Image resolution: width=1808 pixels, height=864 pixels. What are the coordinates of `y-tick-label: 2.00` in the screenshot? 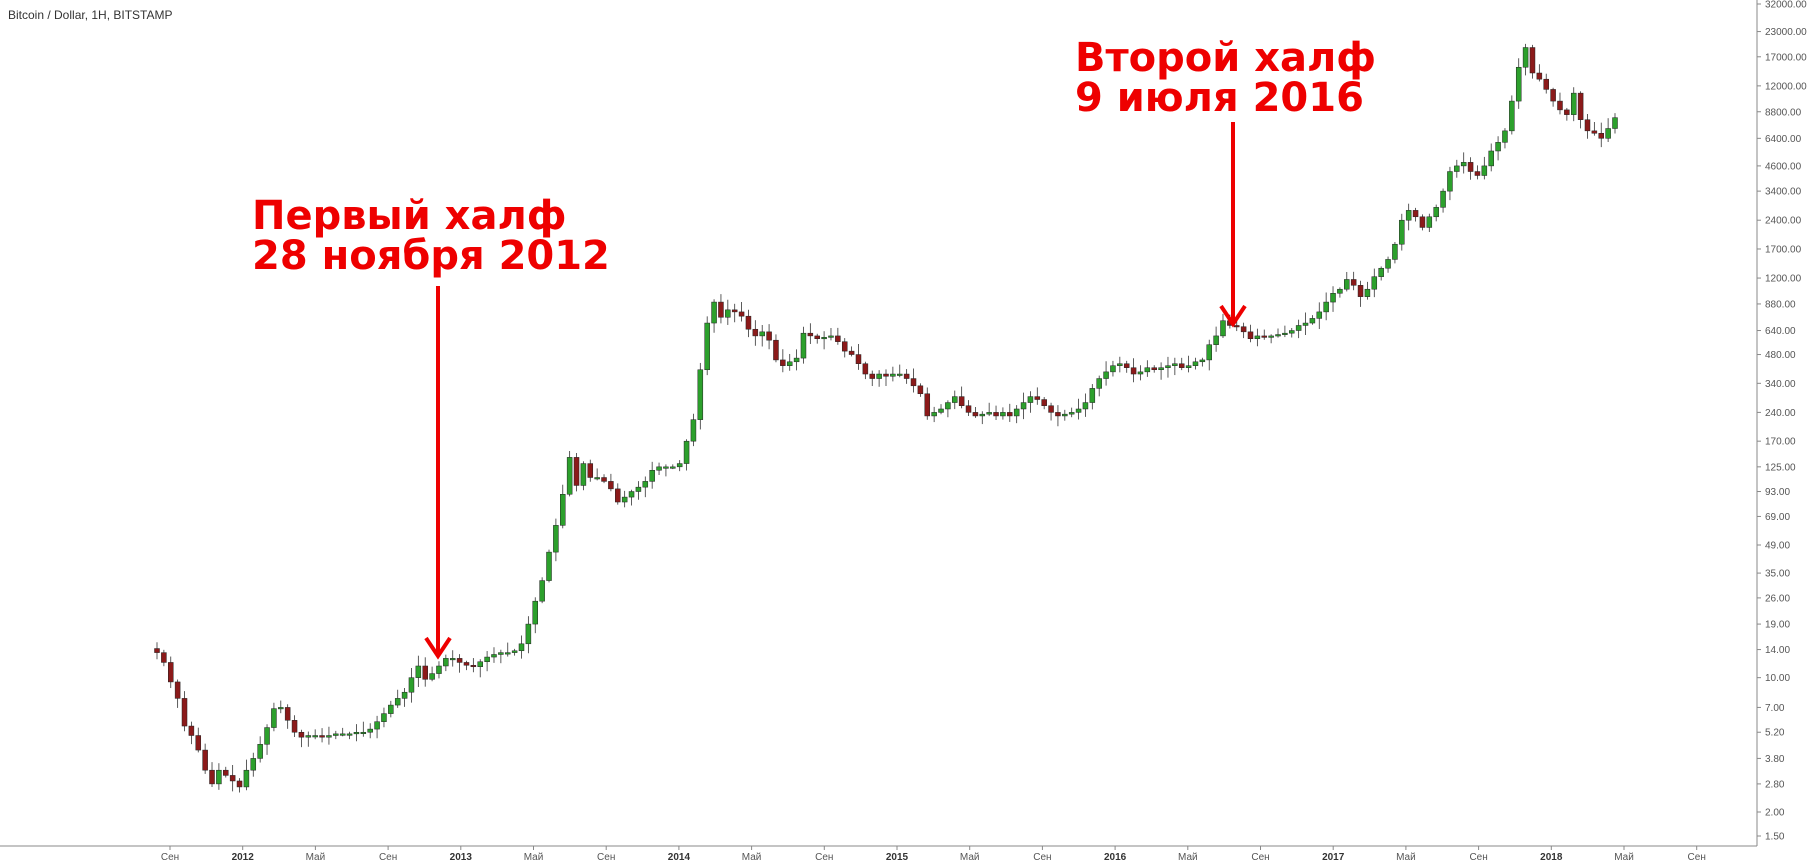 It's located at (1775, 812).